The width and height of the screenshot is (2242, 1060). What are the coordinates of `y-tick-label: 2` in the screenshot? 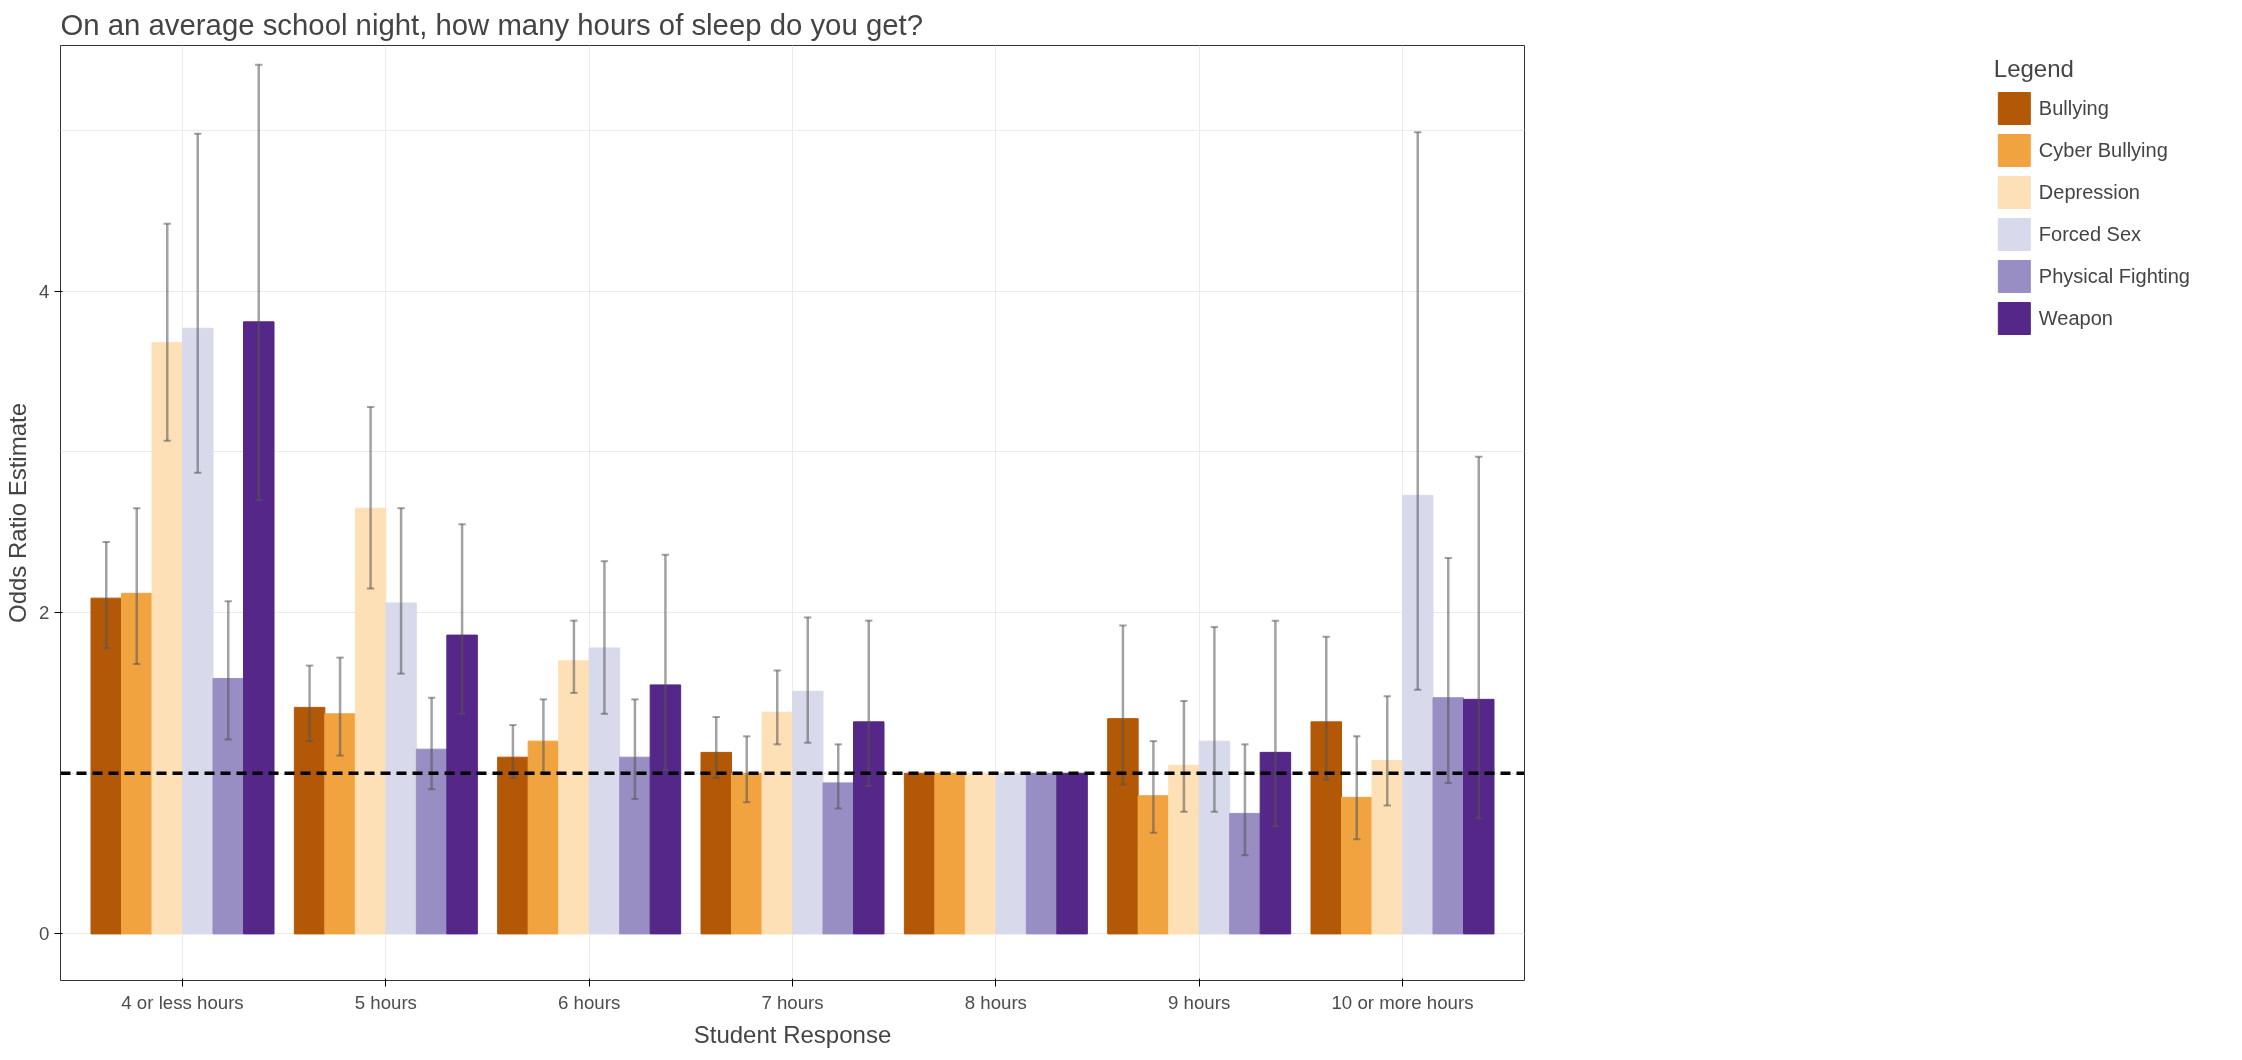 It's located at (44, 613).